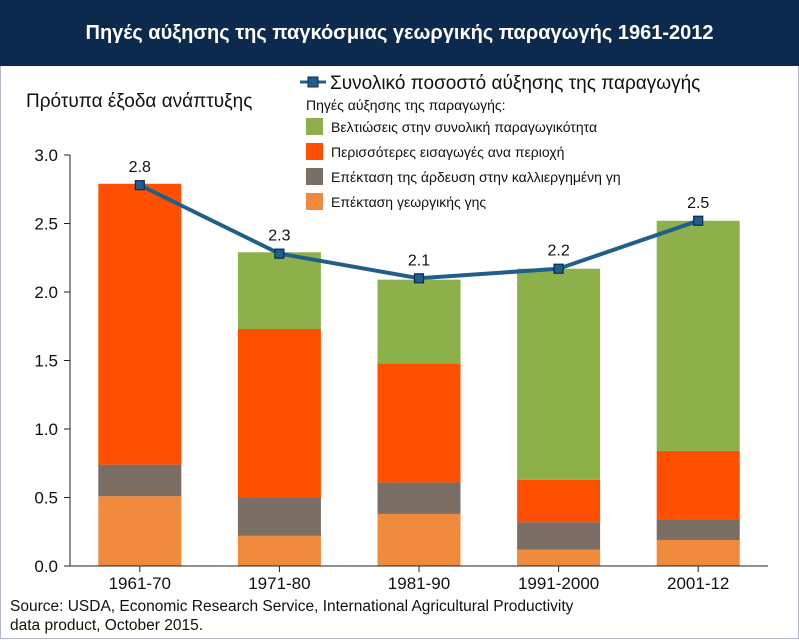 Image resolution: width=799 pixels, height=640 pixels. Describe the element at coordinates (46, 361) in the screenshot. I see `y-tick-label: 1.5` at that location.